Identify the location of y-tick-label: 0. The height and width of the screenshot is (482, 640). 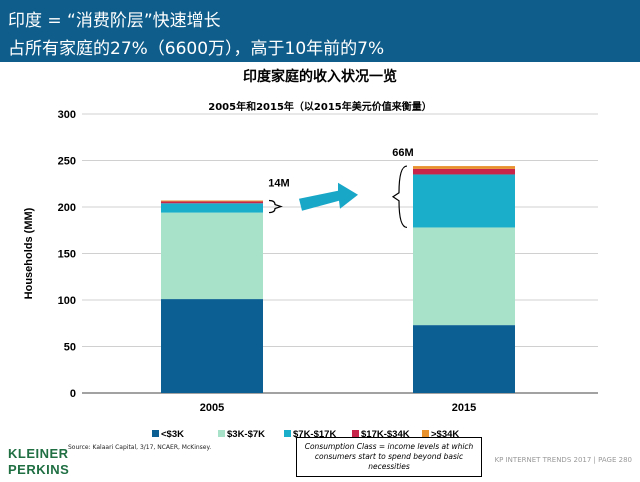
(73, 394).